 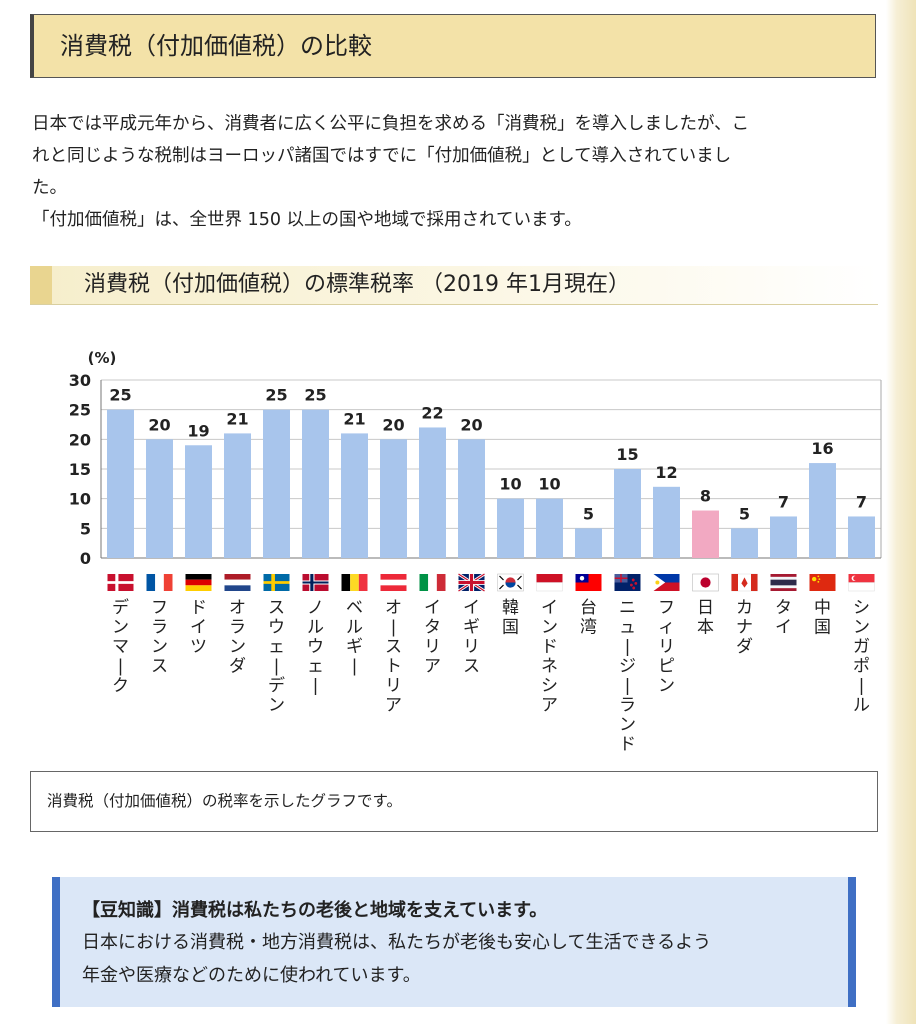 What do you see at coordinates (783, 618) in the screenshot?
I see `category-label: タイ` at bounding box center [783, 618].